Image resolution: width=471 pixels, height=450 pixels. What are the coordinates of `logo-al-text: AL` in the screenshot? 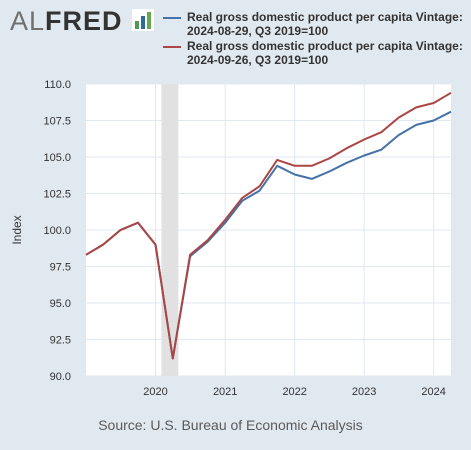 It's located at (28, 21).